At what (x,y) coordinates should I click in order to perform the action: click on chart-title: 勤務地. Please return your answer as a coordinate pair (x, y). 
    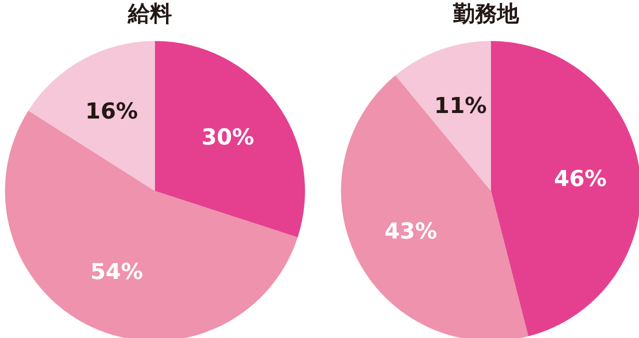
    Looking at the image, I should click on (486, 15).